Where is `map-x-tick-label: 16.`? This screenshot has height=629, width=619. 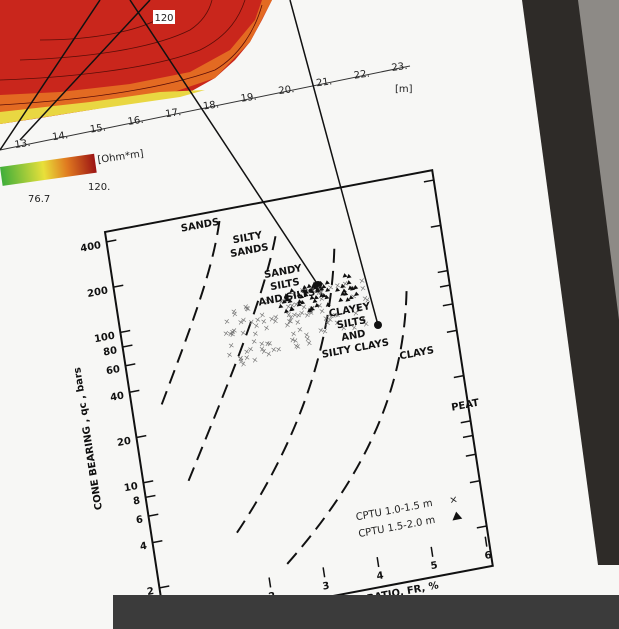
map-x-tick-label: 16. is located at coordinates (135, 121).